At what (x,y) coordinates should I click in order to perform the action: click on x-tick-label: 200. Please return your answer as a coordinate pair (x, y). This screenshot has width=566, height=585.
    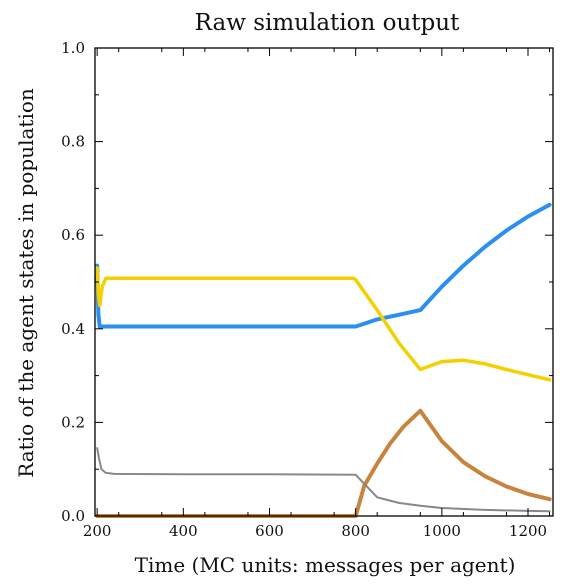
    Looking at the image, I should click on (97, 531).